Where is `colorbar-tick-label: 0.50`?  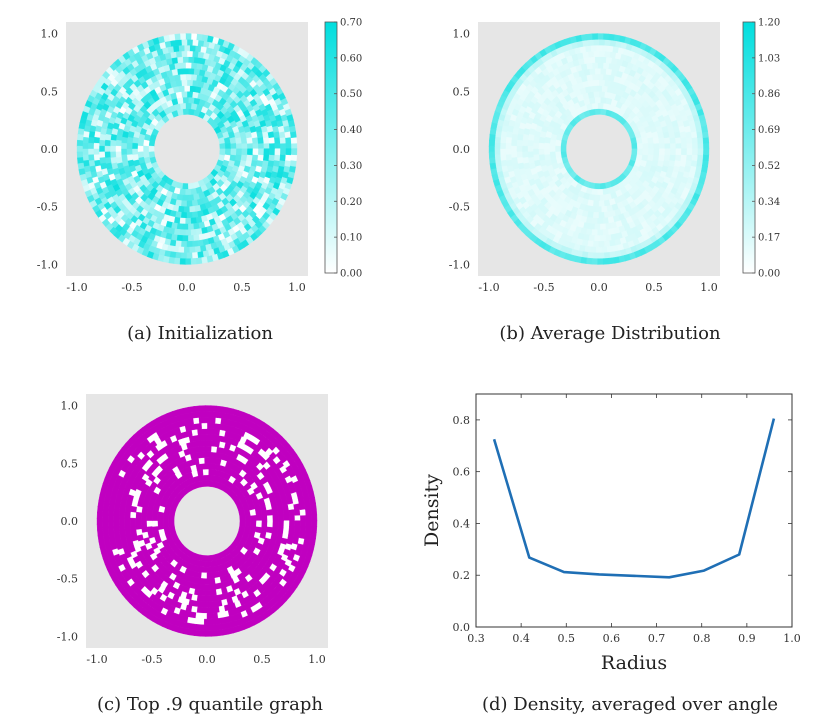 colorbar-tick-label: 0.50 is located at coordinates (351, 94).